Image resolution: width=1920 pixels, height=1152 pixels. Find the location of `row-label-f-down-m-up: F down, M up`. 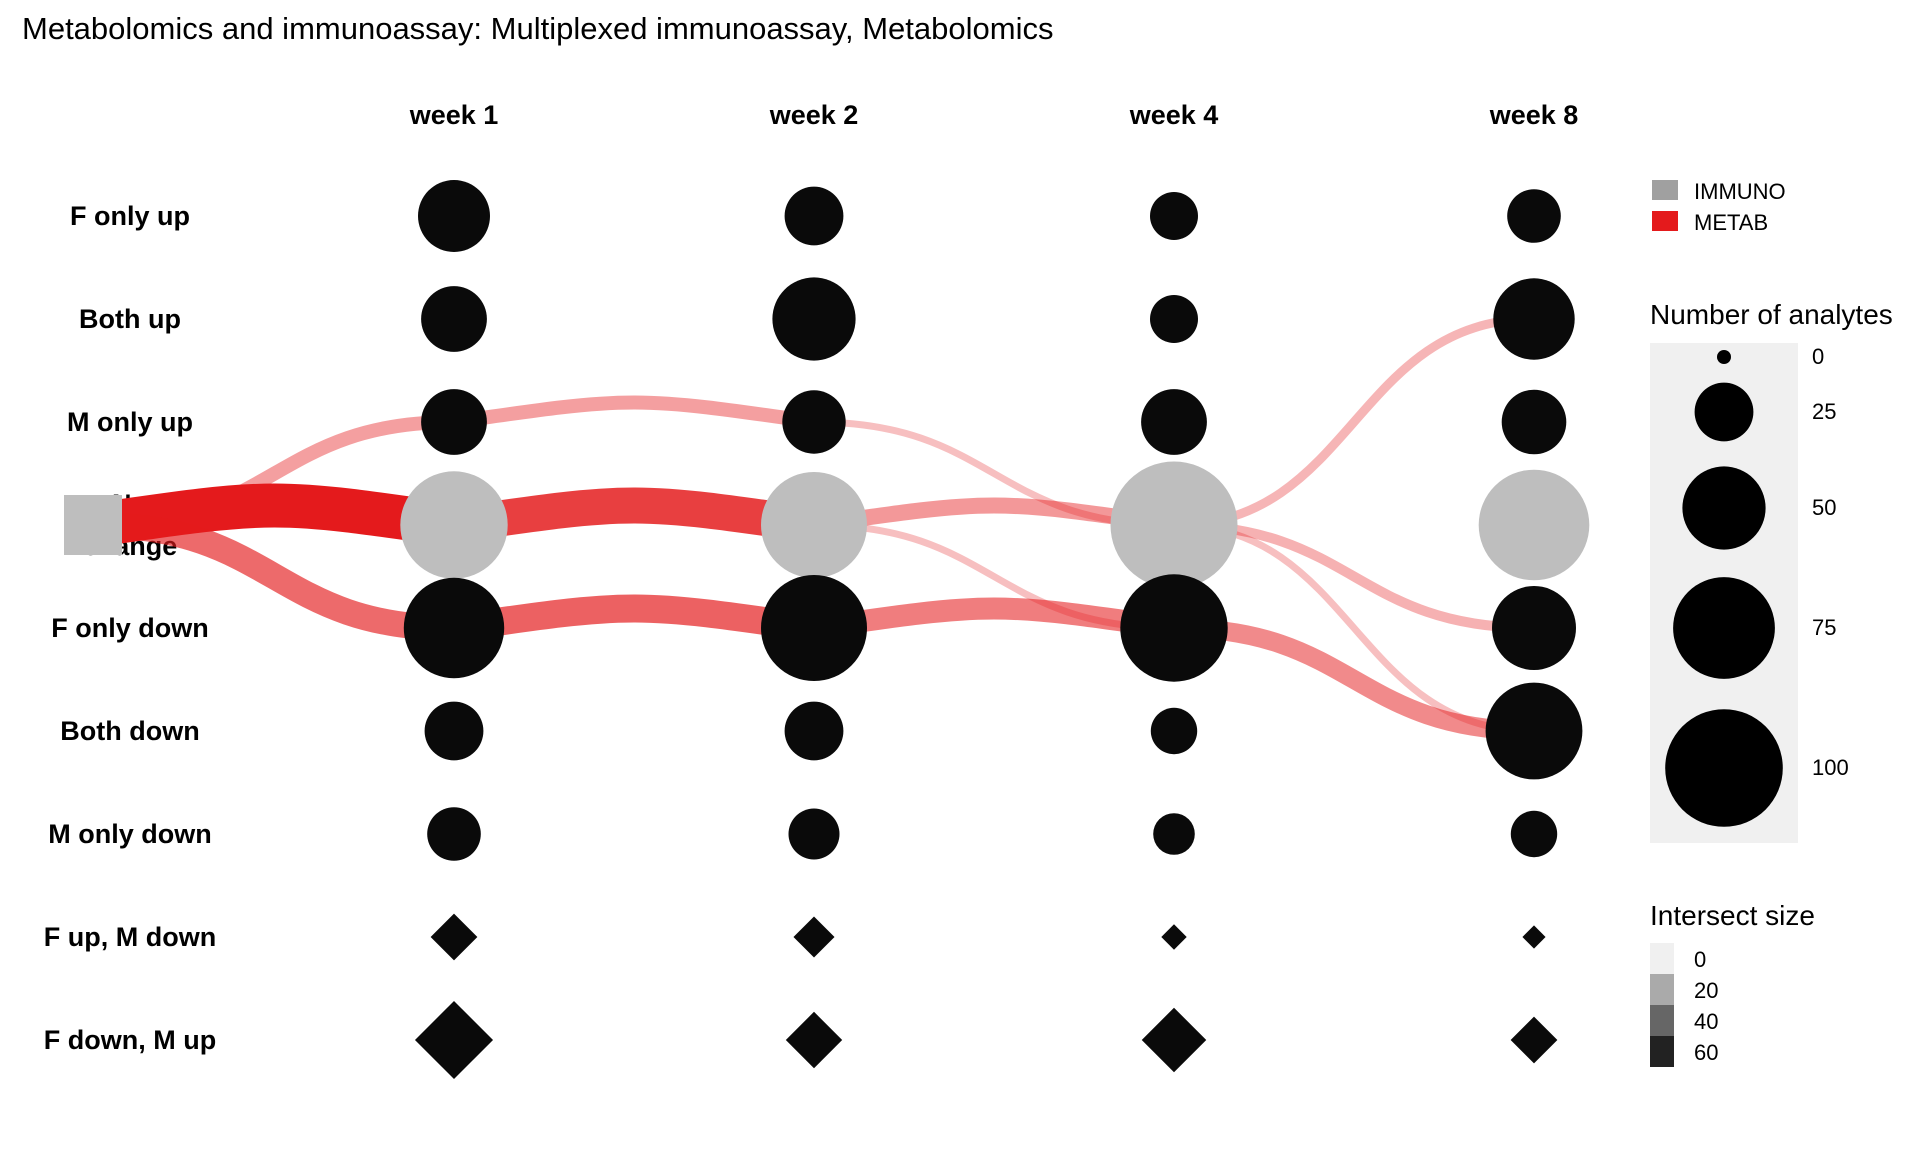

row-label-f-down-m-up: F down, M up is located at coordinates (130, 1040).